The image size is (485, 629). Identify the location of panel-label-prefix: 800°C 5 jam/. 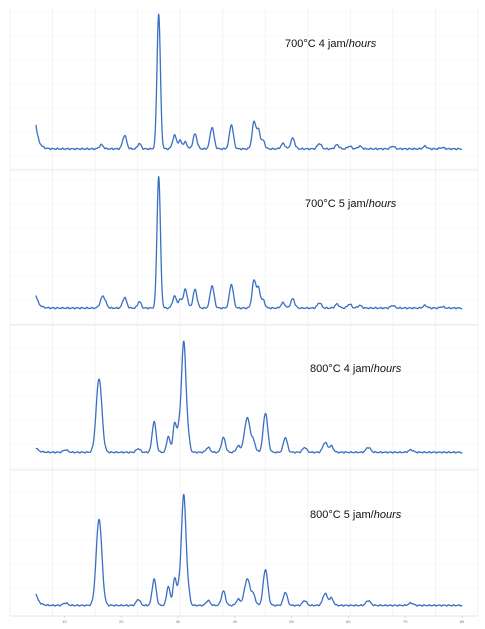
(342, 515).